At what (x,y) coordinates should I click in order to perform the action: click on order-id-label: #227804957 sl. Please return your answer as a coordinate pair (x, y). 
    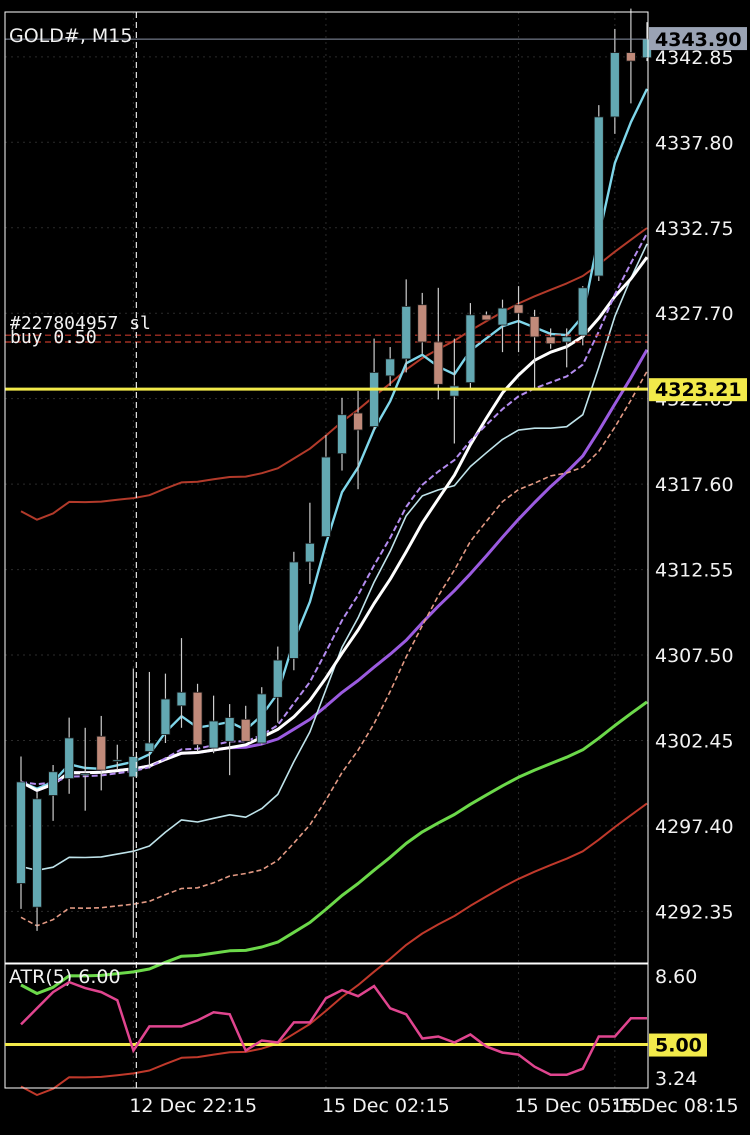
    Looking at the image, I should click on (80, 323).